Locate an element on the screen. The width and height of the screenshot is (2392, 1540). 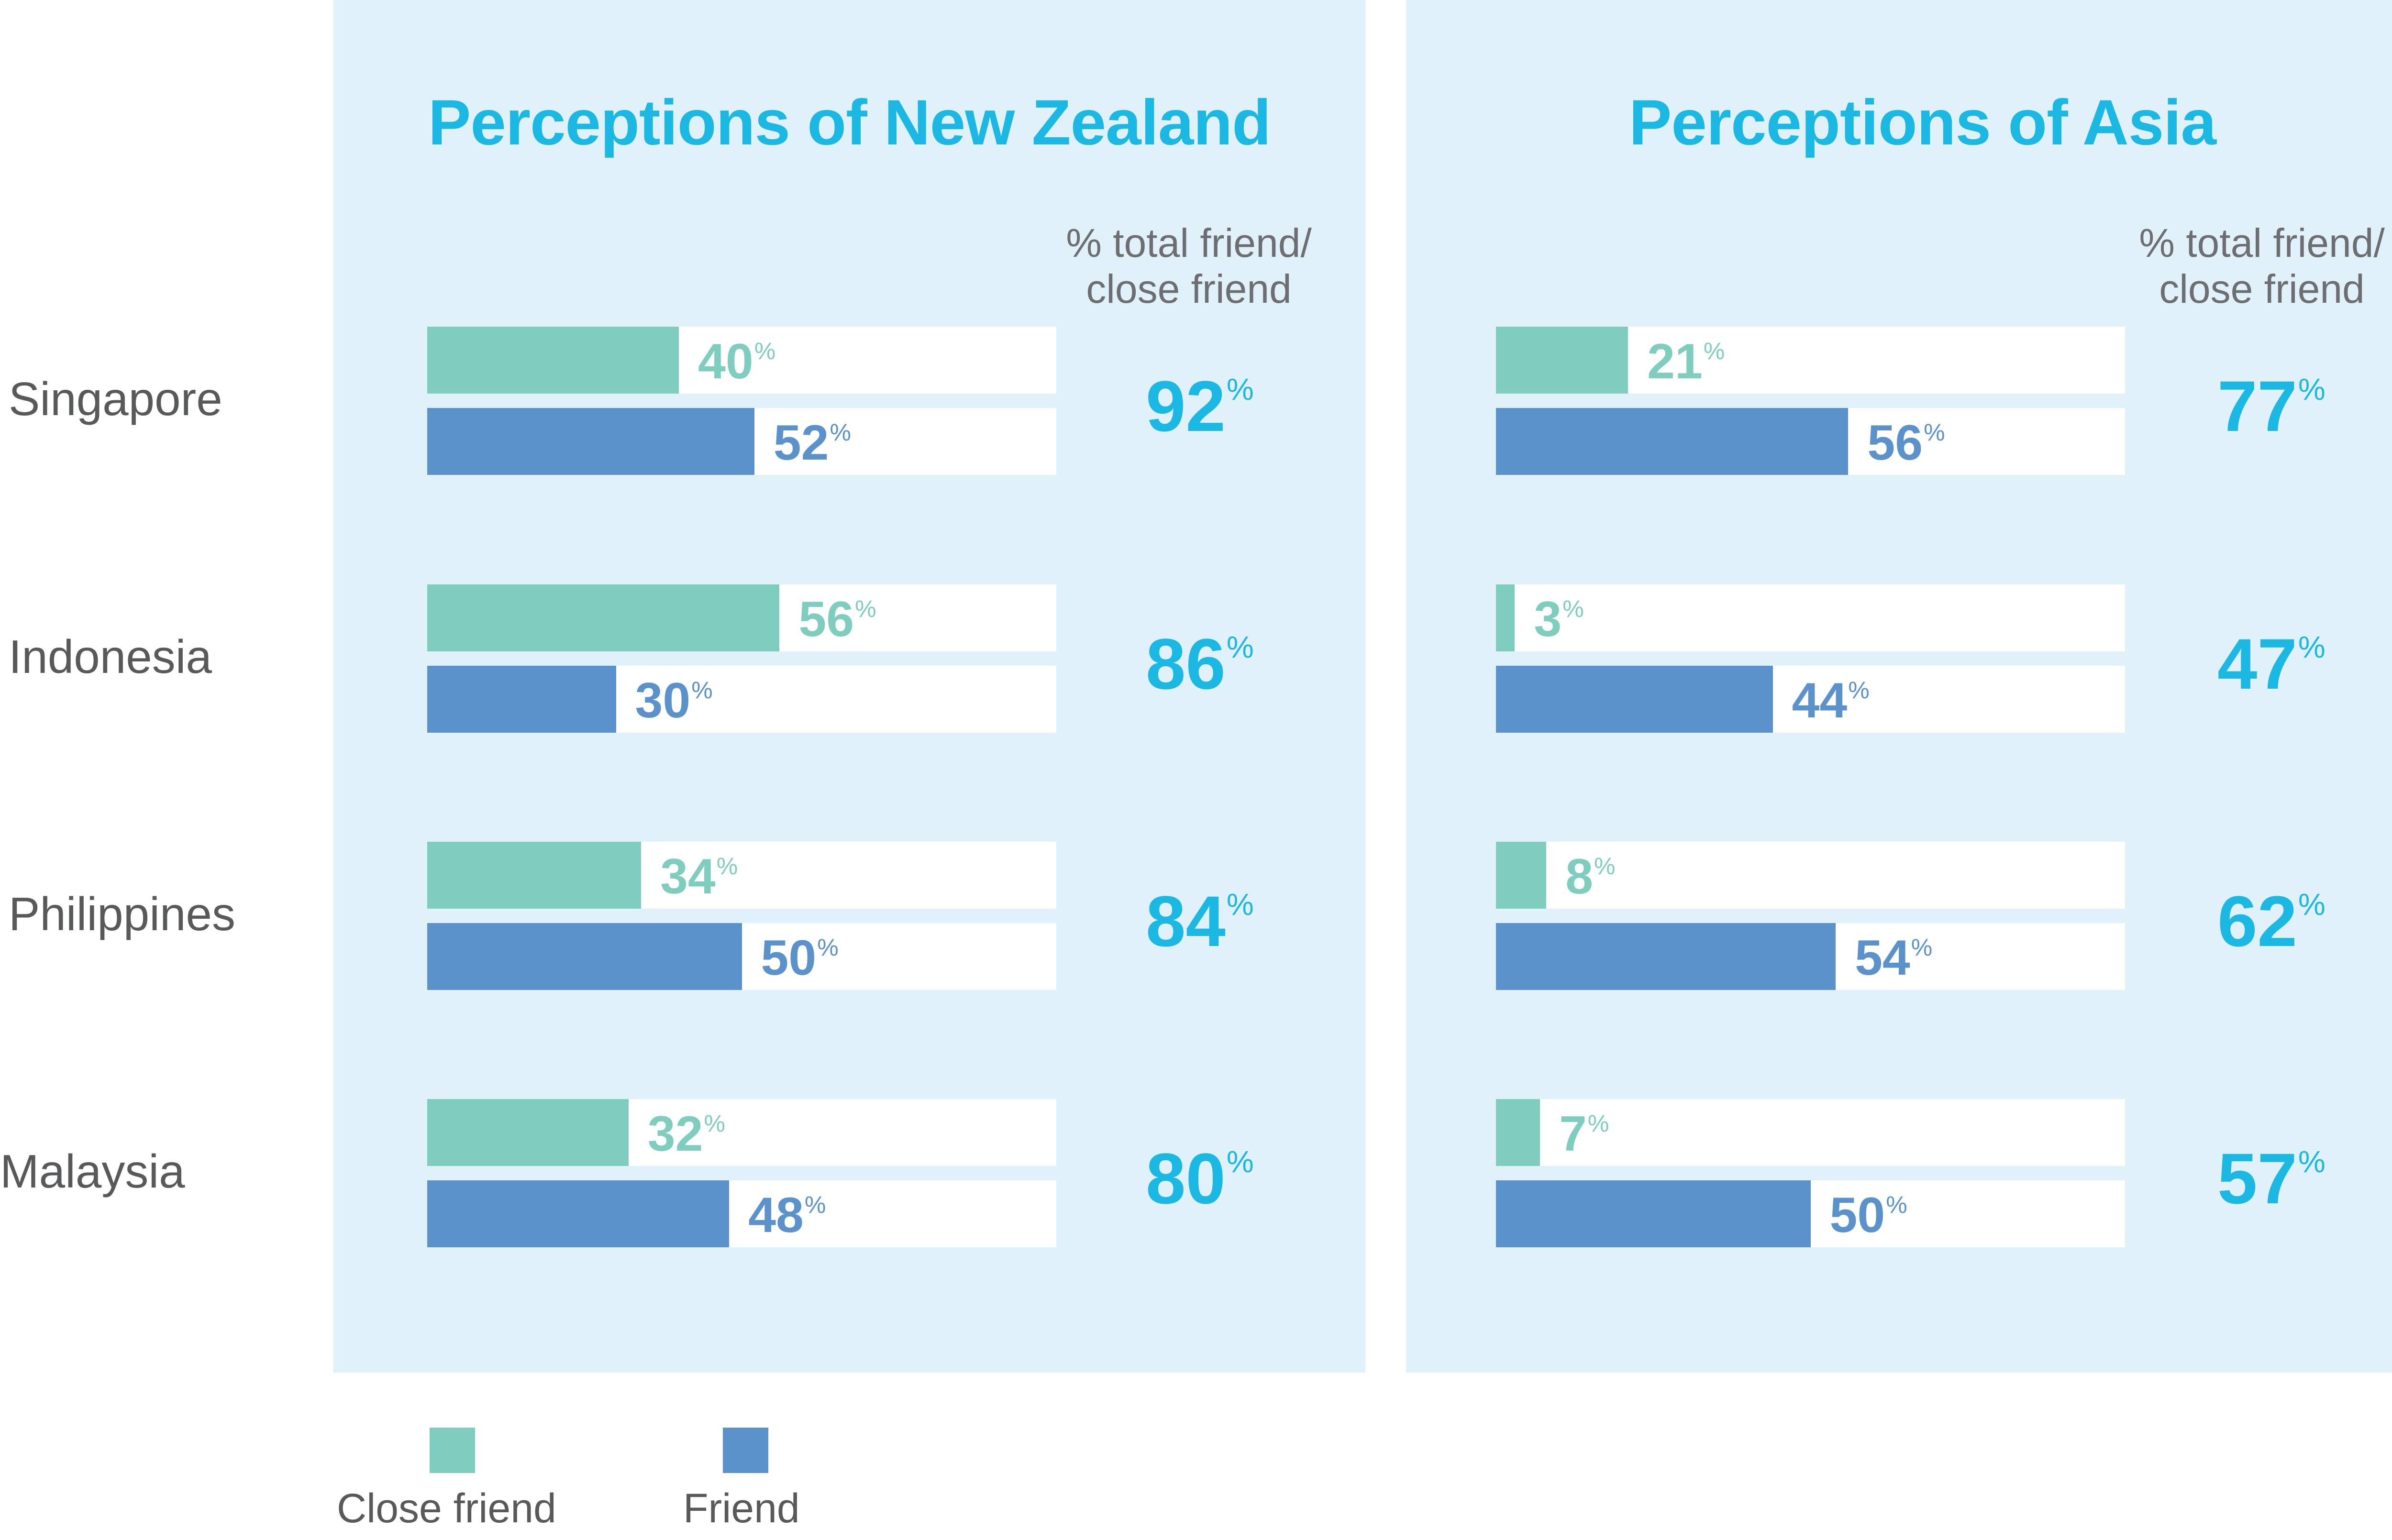
bar-track: 52% is located at coordinates (741, 441).